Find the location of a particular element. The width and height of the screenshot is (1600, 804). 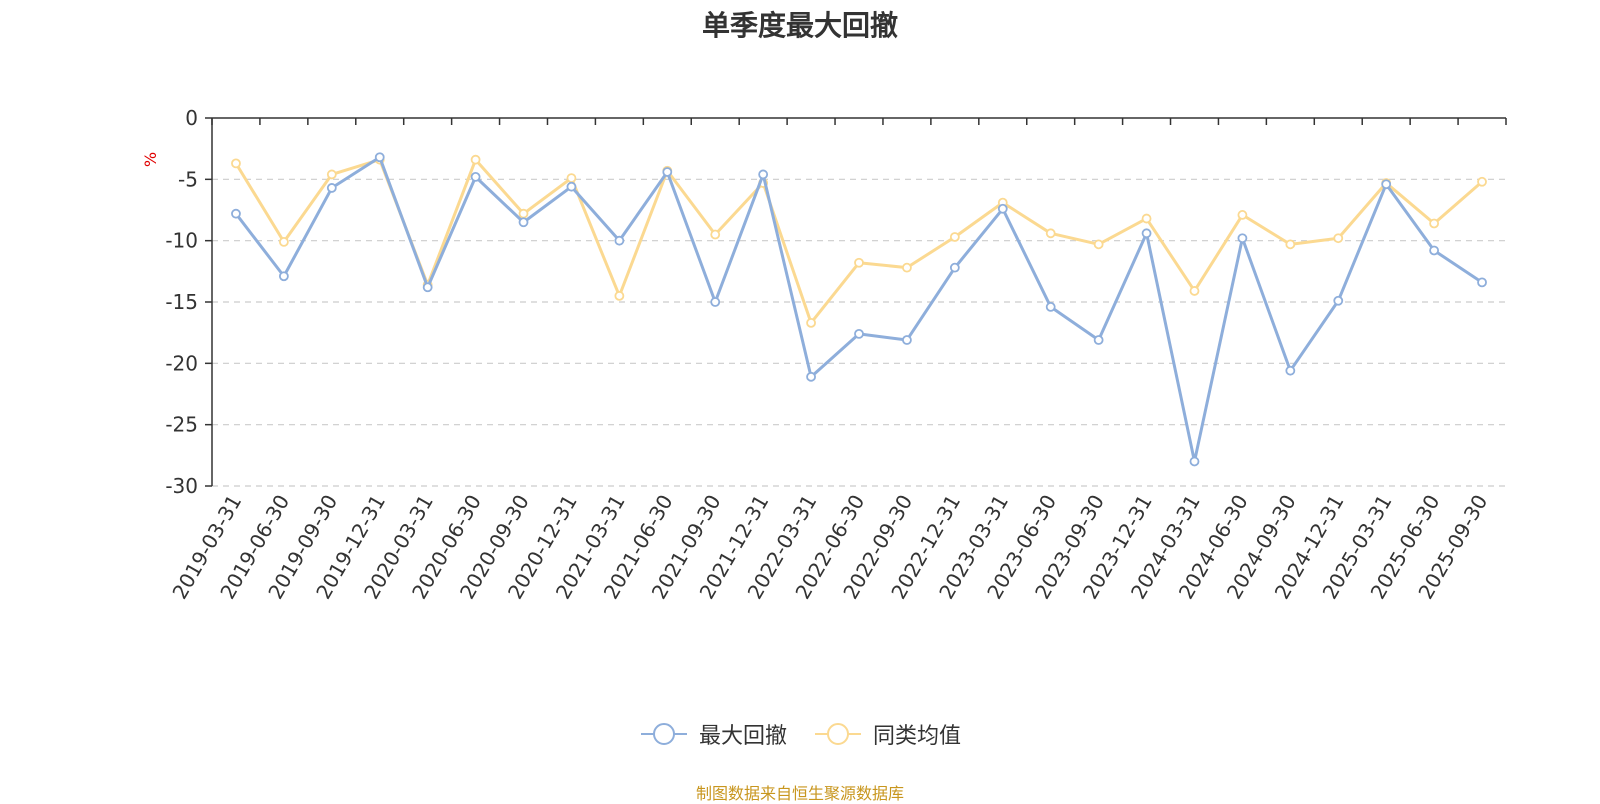

y-tick-label: -5 is located at coordinates (188, 179).